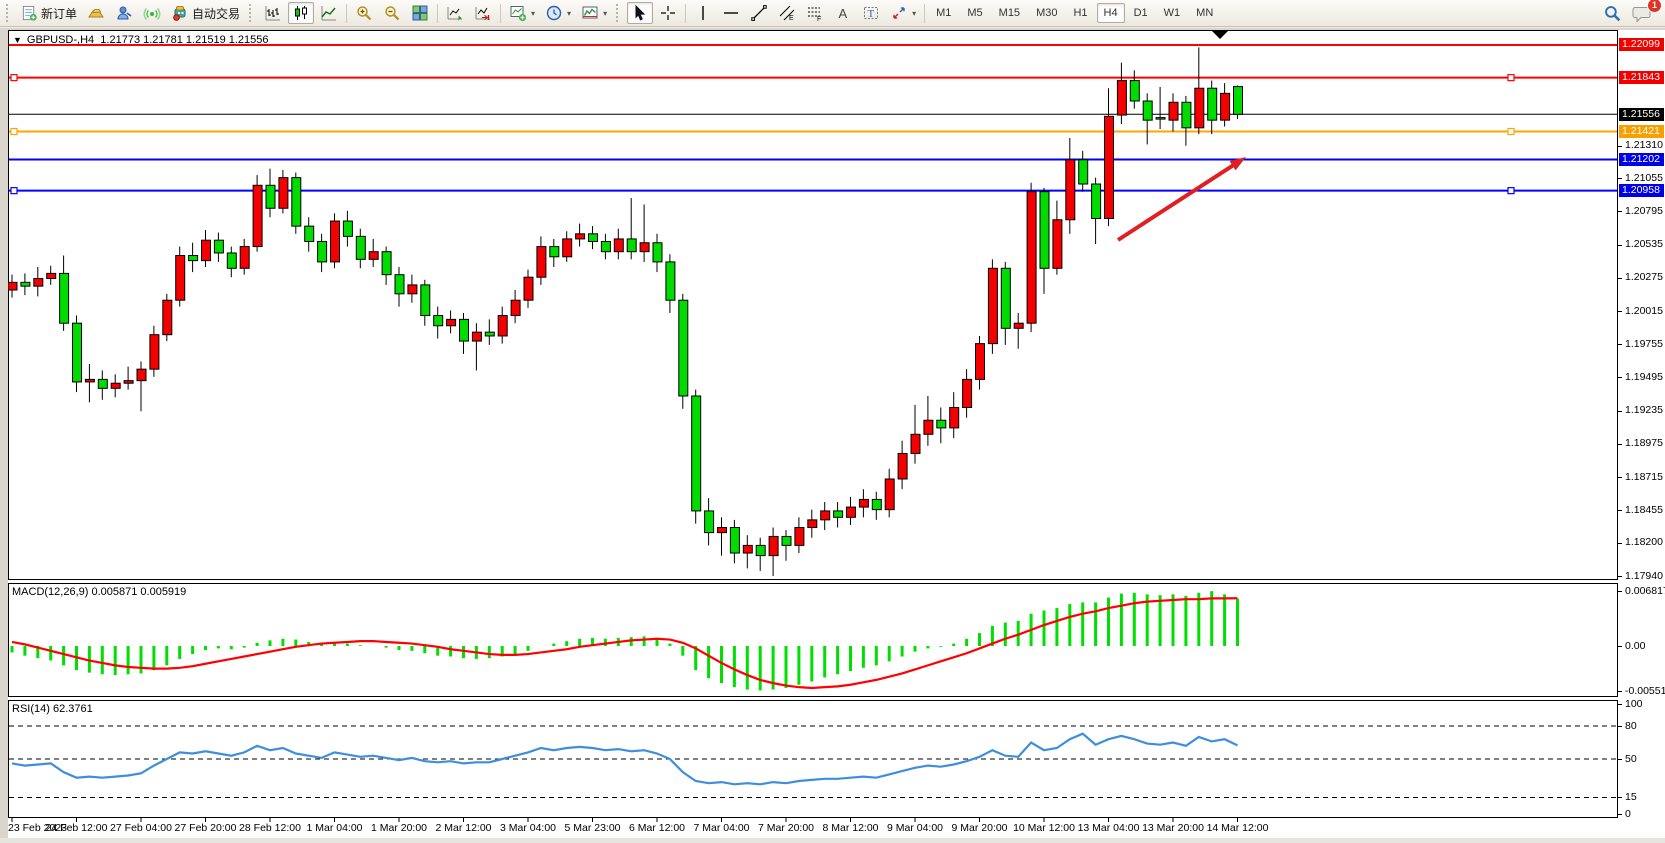 This screenshot has width=1665, height=843. I want to click on timeframe-d1: D1, so click(1140, 13).